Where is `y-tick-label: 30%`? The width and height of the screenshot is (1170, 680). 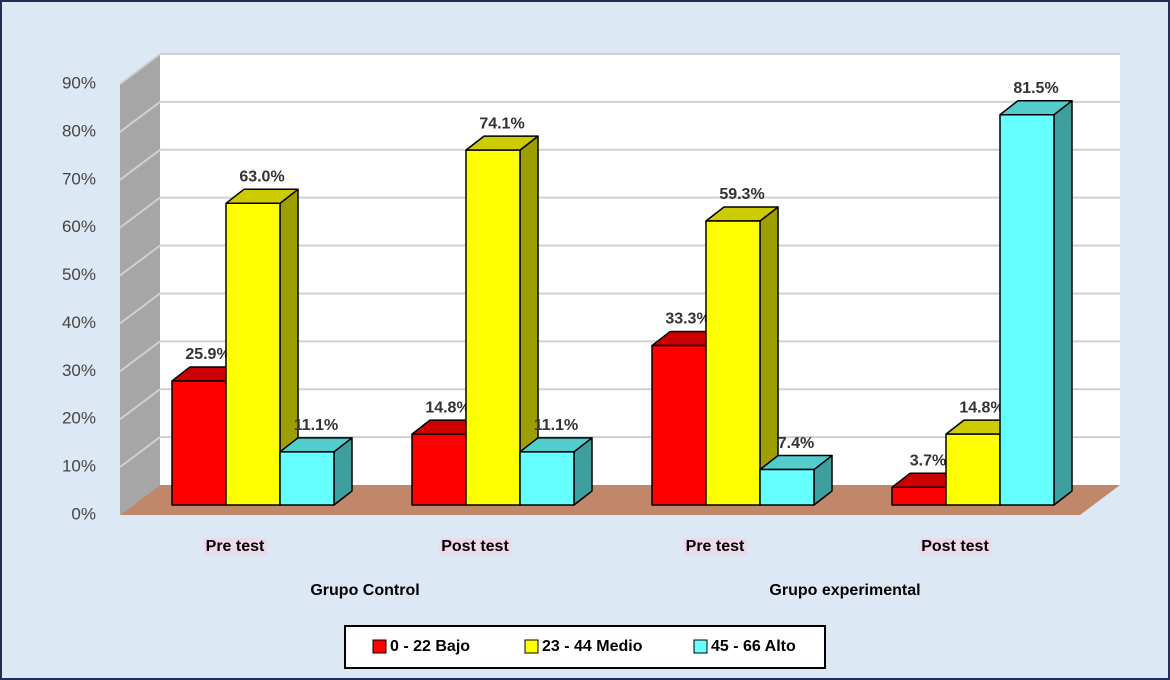 y-tick-label: 30% is located at coordinates (79, 370).